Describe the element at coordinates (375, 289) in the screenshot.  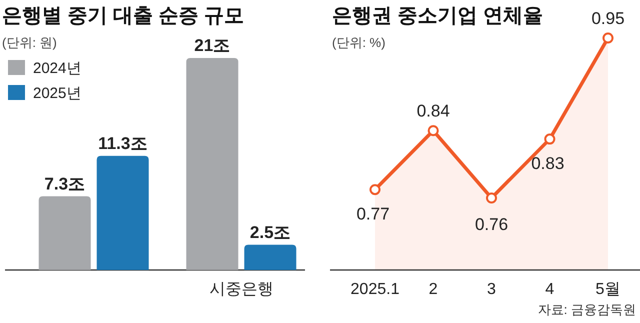
I see `x-tick-label: 2025.1` at that location.